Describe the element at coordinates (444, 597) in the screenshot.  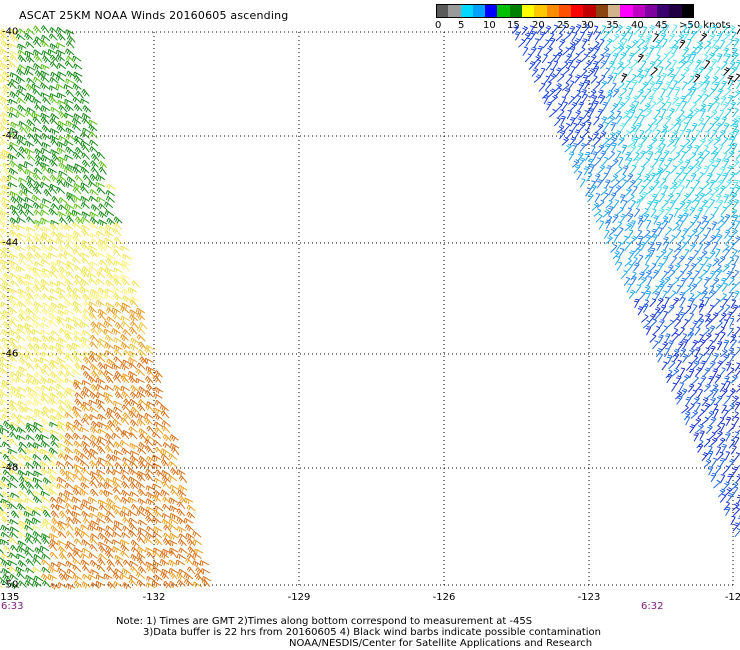
I see `x-tick-label-126: -126` at that location.